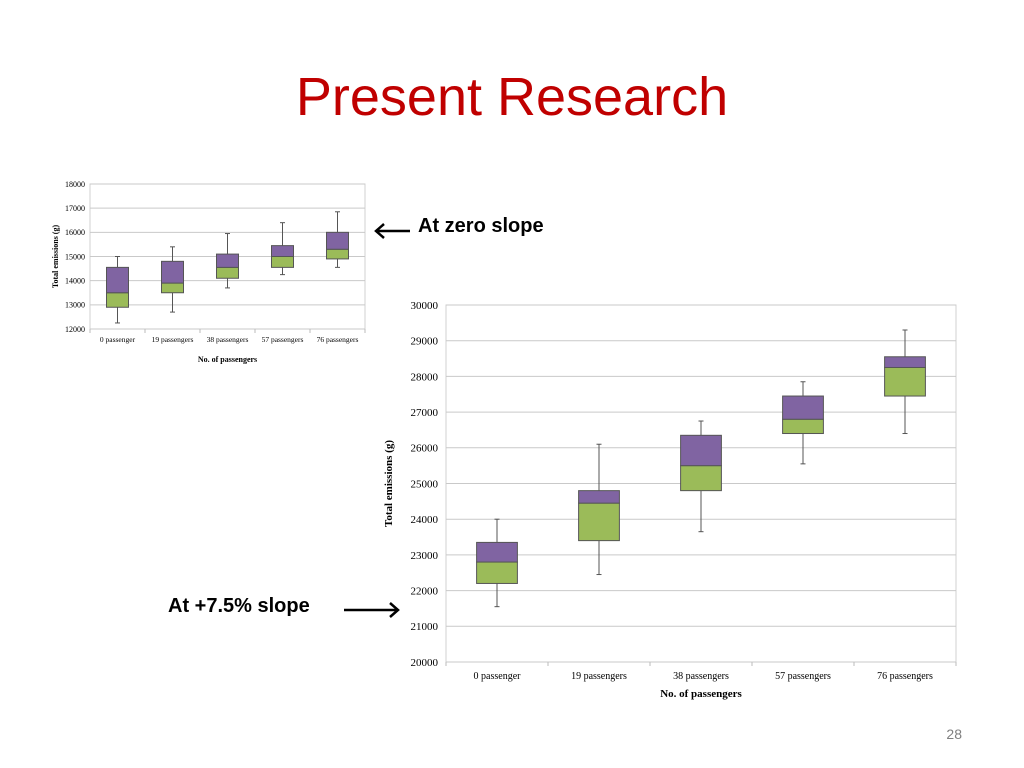 This screenshot has height=768, width=1024. I want to click on arrow-left-icon, so click(392, 231).